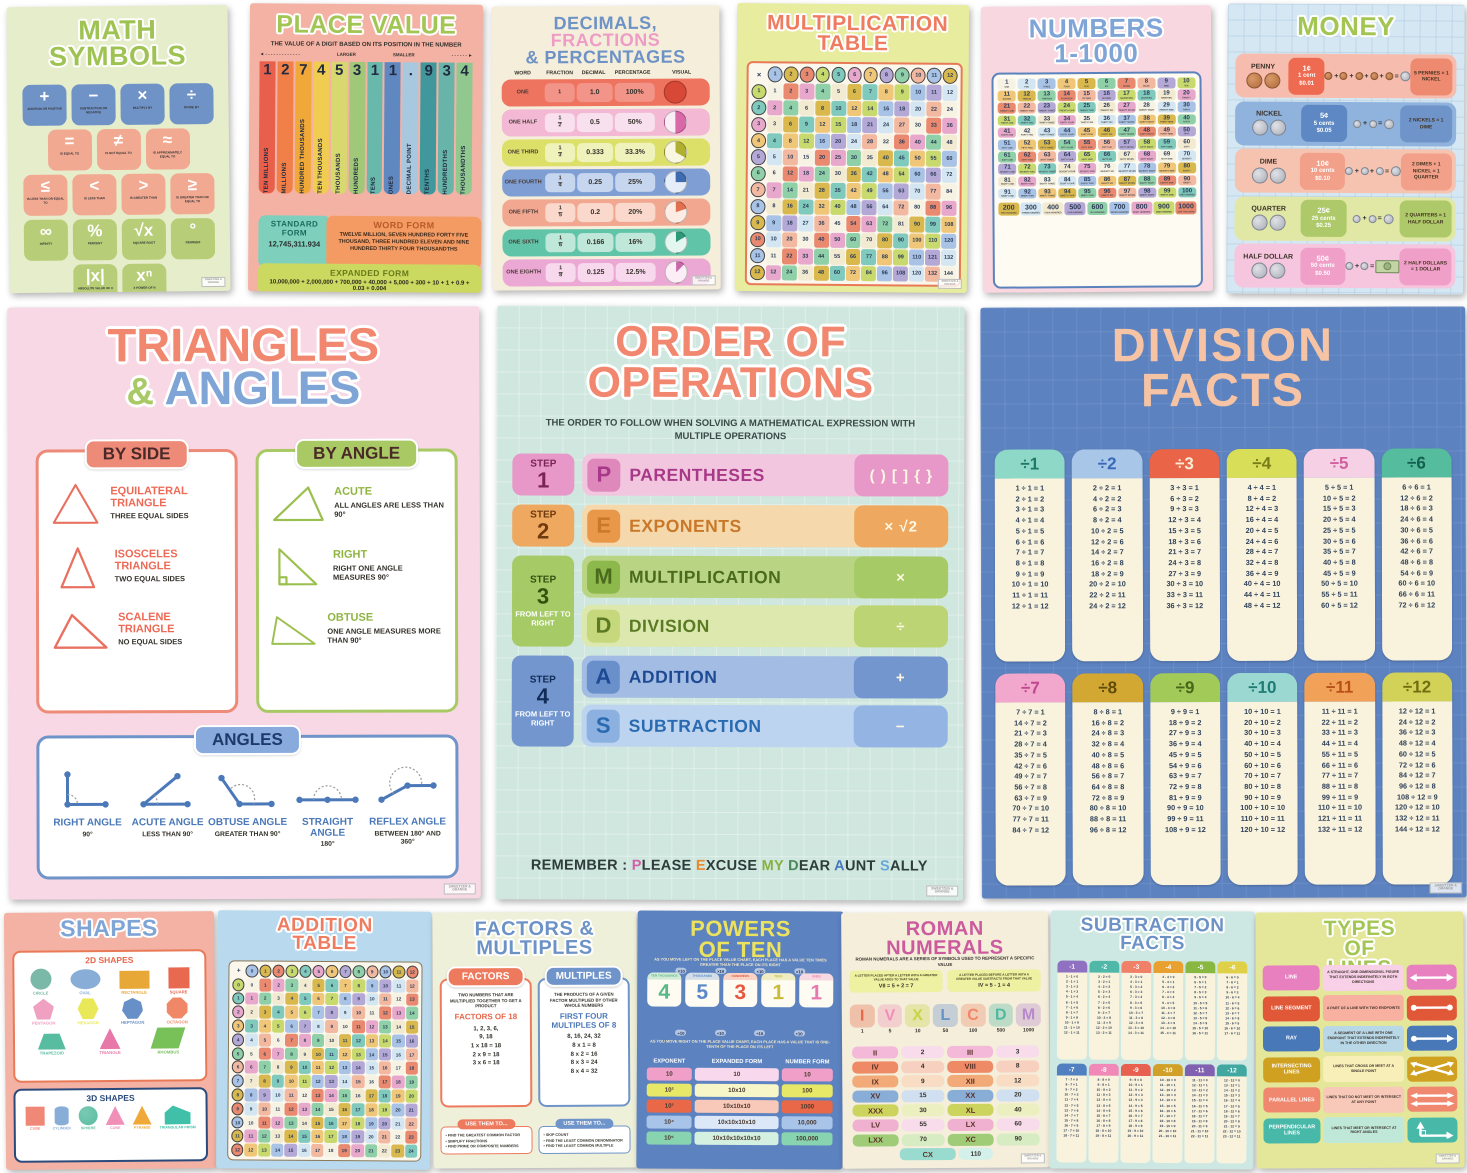 Image resolution: width=1467 pixels, height=1173 pixels. What do you see at coordinates (1087, 193) in the screenshot?
I see `number-cell: 95 NINETY FIVE` at bounding box center [1087, 193].